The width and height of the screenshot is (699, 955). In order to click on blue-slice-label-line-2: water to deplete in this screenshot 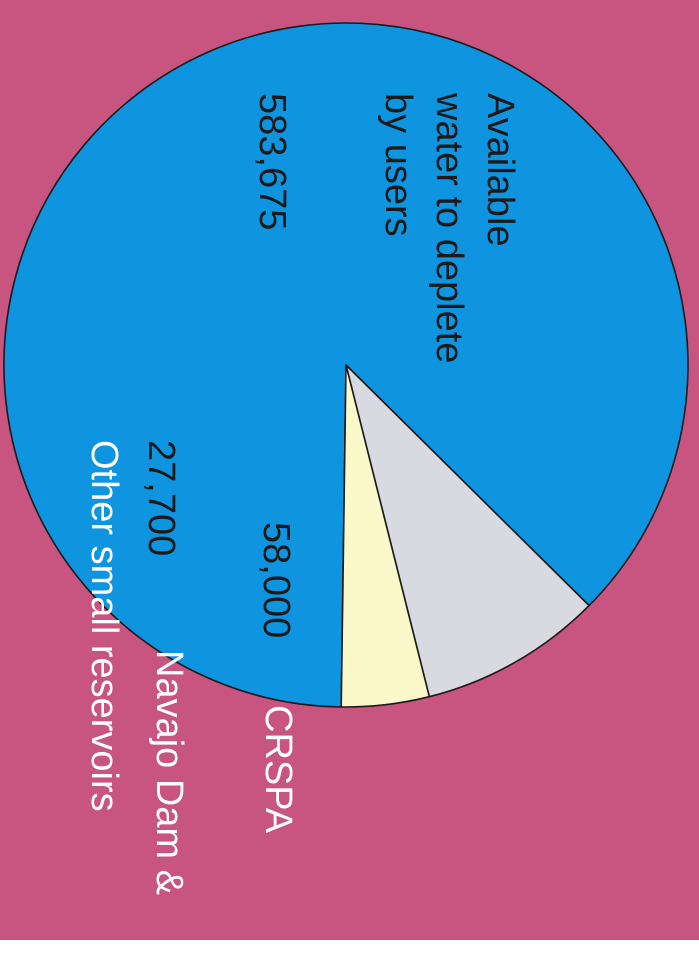, I will do `click(449, 227)`.